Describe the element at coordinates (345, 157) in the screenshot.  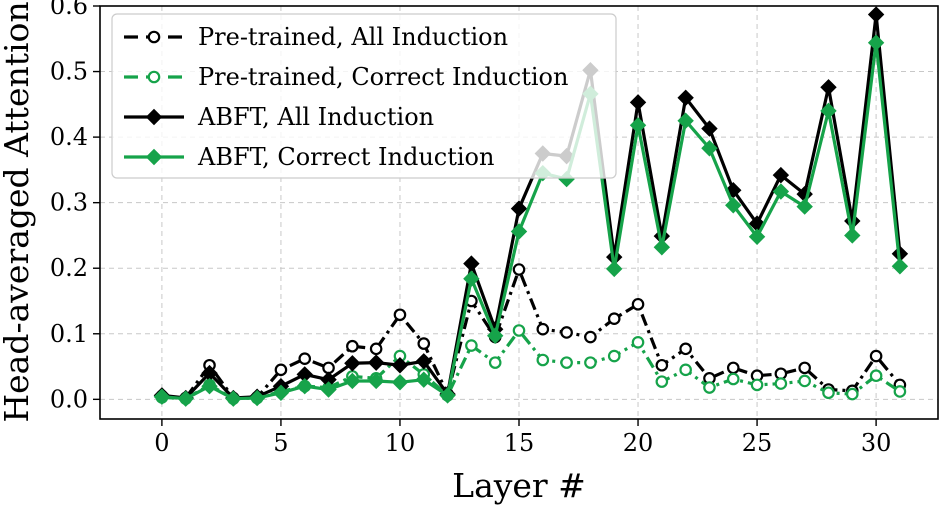
I see `legend-label: ABFT, Correct Induction` at that location.